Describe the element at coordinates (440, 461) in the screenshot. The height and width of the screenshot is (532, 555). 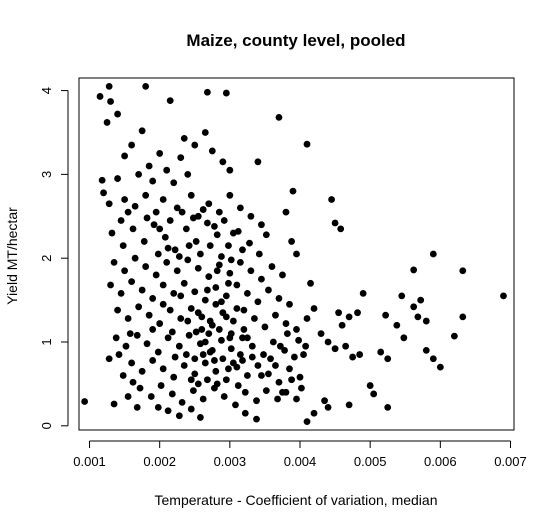
I see `x-tick-label: 0.006` at that location.